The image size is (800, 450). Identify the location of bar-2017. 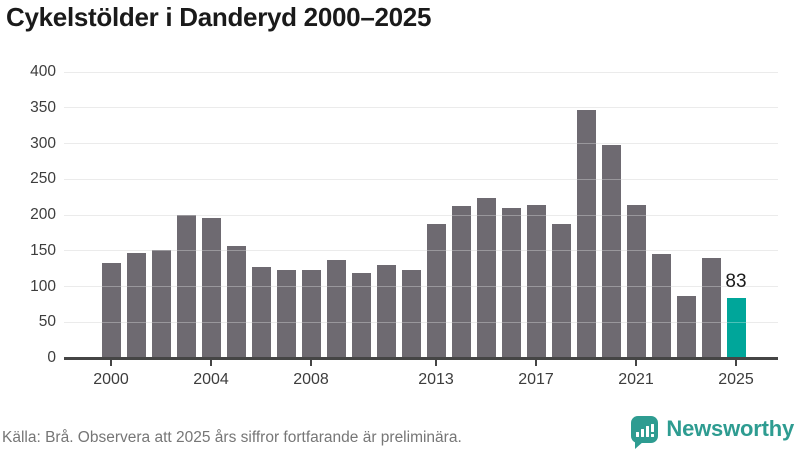
(536, 281).